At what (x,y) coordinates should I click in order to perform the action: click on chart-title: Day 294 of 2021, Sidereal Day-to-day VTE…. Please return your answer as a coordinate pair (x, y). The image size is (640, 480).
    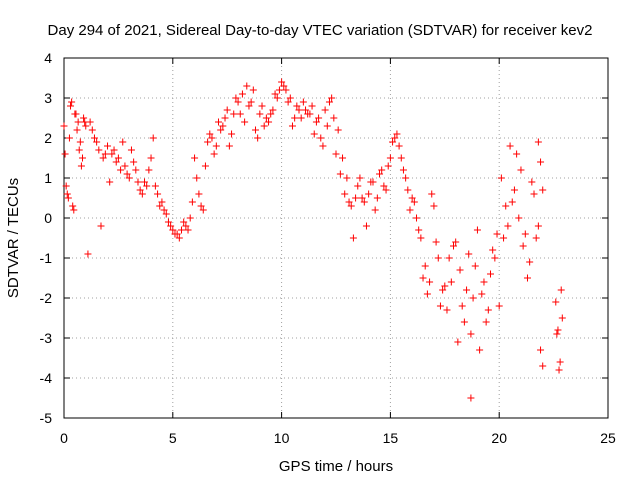
    Looking at the image, I should click on (320, 30).